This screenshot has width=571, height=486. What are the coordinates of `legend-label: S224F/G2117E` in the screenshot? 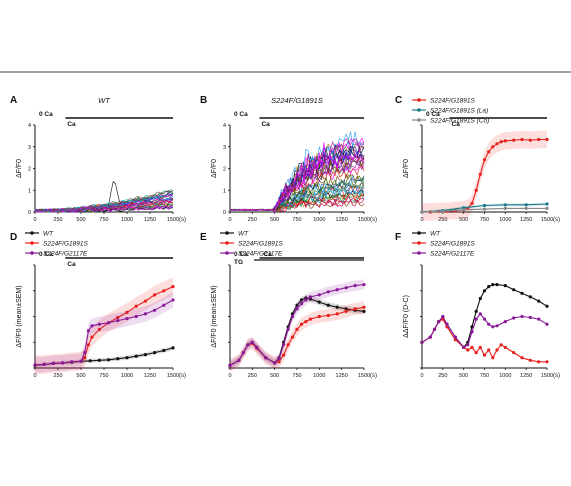 It's located at (65, 254).